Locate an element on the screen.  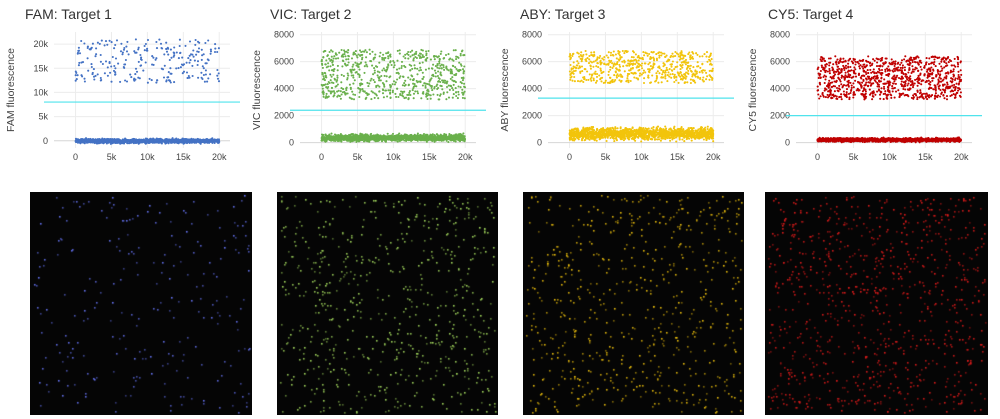
y-tick-label: 0 is located at coordinates (539, 143).